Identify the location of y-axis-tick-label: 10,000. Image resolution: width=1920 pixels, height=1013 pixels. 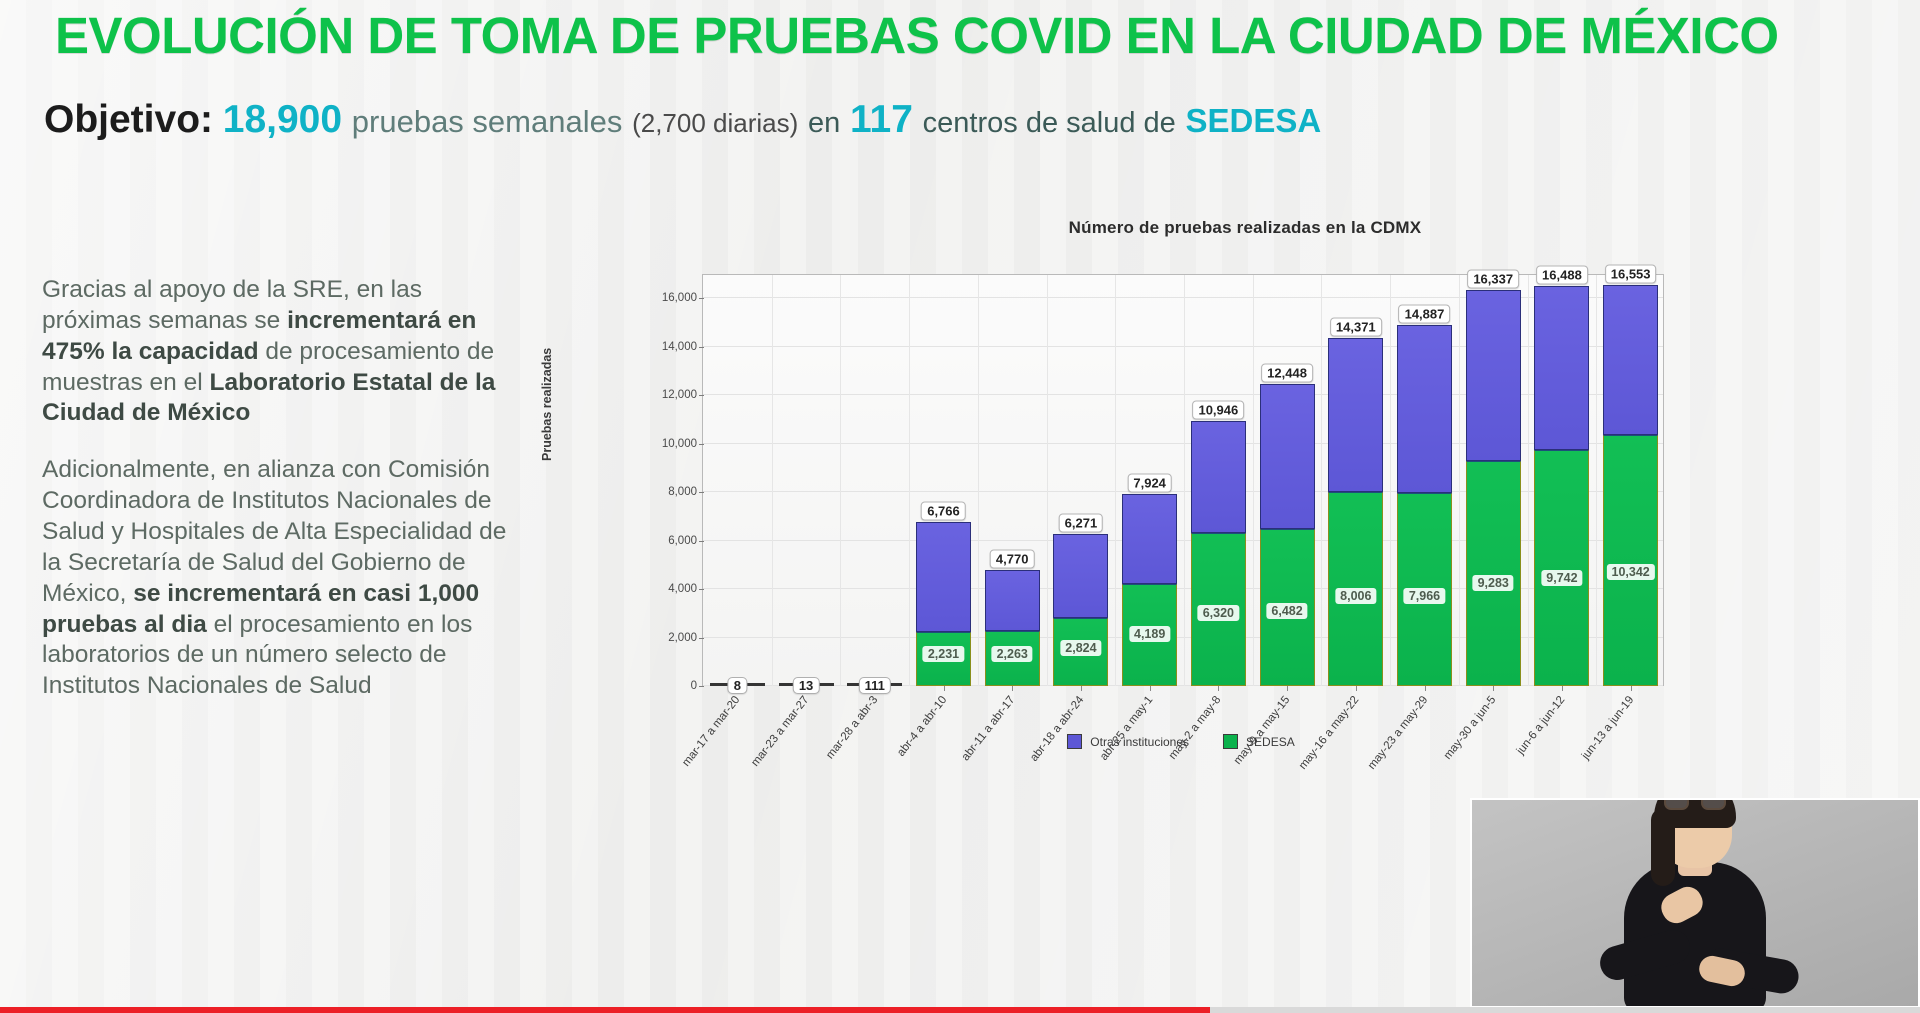
(683, 443).